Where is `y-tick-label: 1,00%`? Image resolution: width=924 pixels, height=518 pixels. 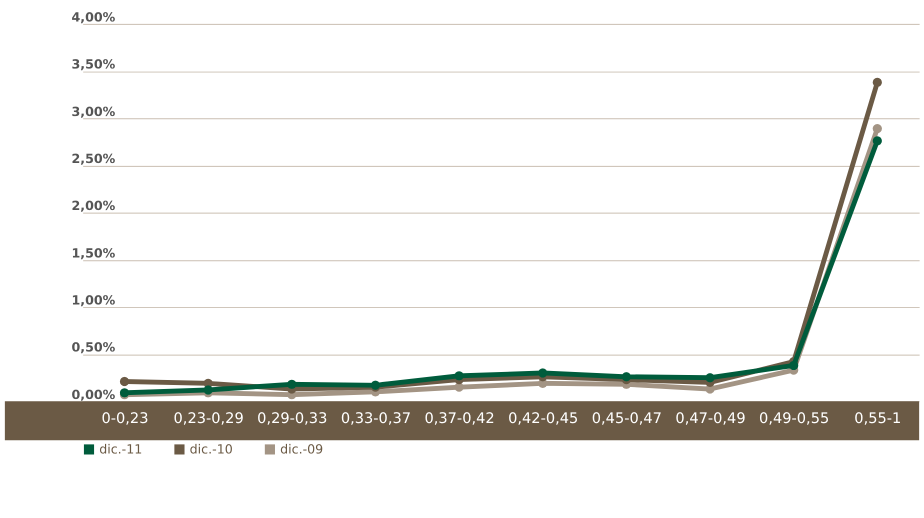
y-tick-label: 1,00% is located at coordinates (93, 300).